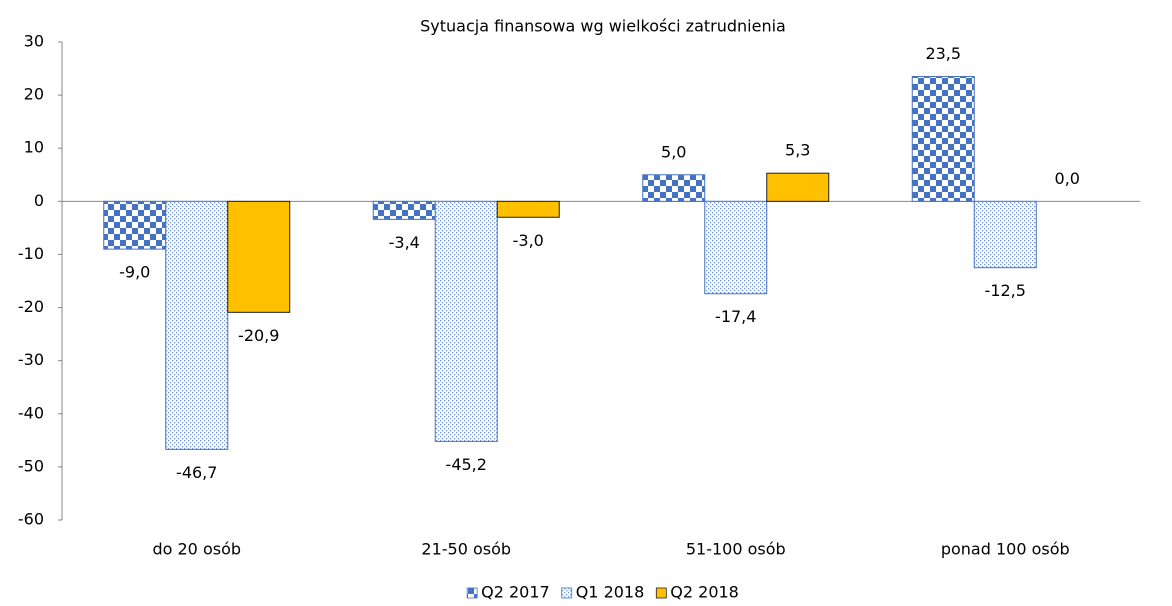 The height and width of the screenshot is (606, 1172). I want to click on data-label: -3,4, so click(404, 242).